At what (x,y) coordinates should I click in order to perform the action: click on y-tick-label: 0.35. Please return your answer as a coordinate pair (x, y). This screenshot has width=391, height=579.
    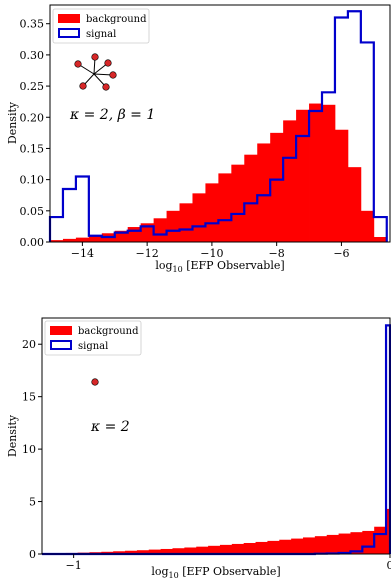
    Looking at the image, I should click on (32, 24).